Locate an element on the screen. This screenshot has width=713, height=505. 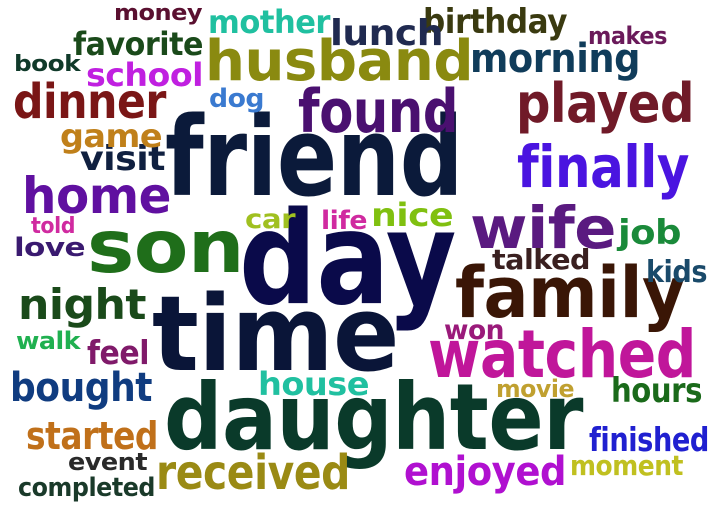
word-enjoyed: enjoyed is located at coordinates (485, 472).